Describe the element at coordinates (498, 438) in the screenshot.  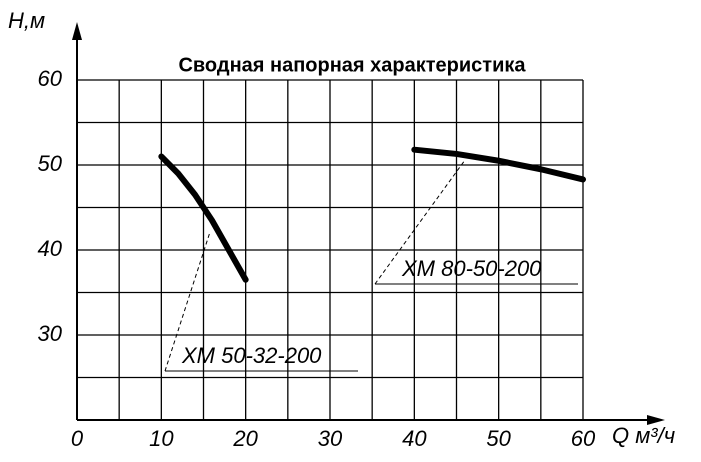
I see `x-tick-label: 50` at that location.